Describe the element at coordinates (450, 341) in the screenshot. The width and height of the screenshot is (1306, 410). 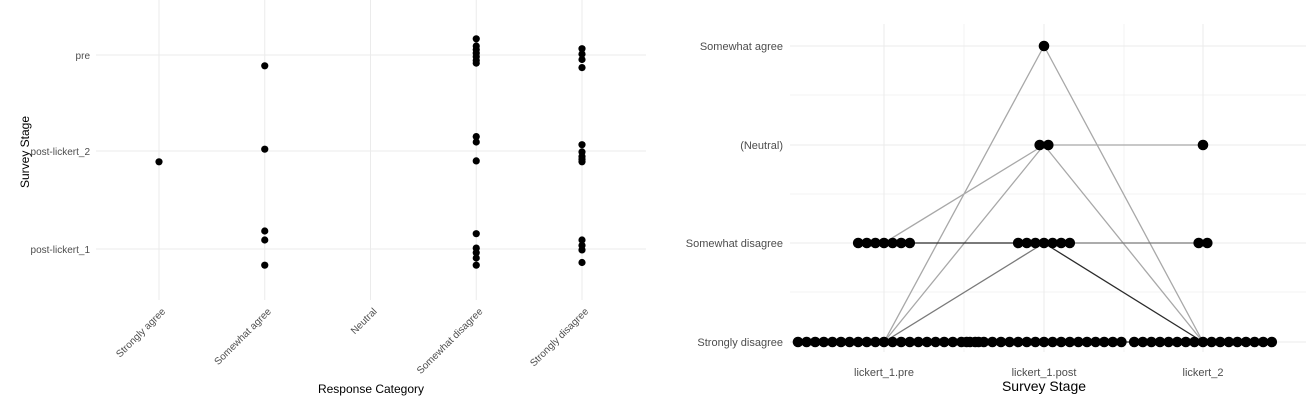
I see `left-x-tick-label: Somewhat disagree` at that location.